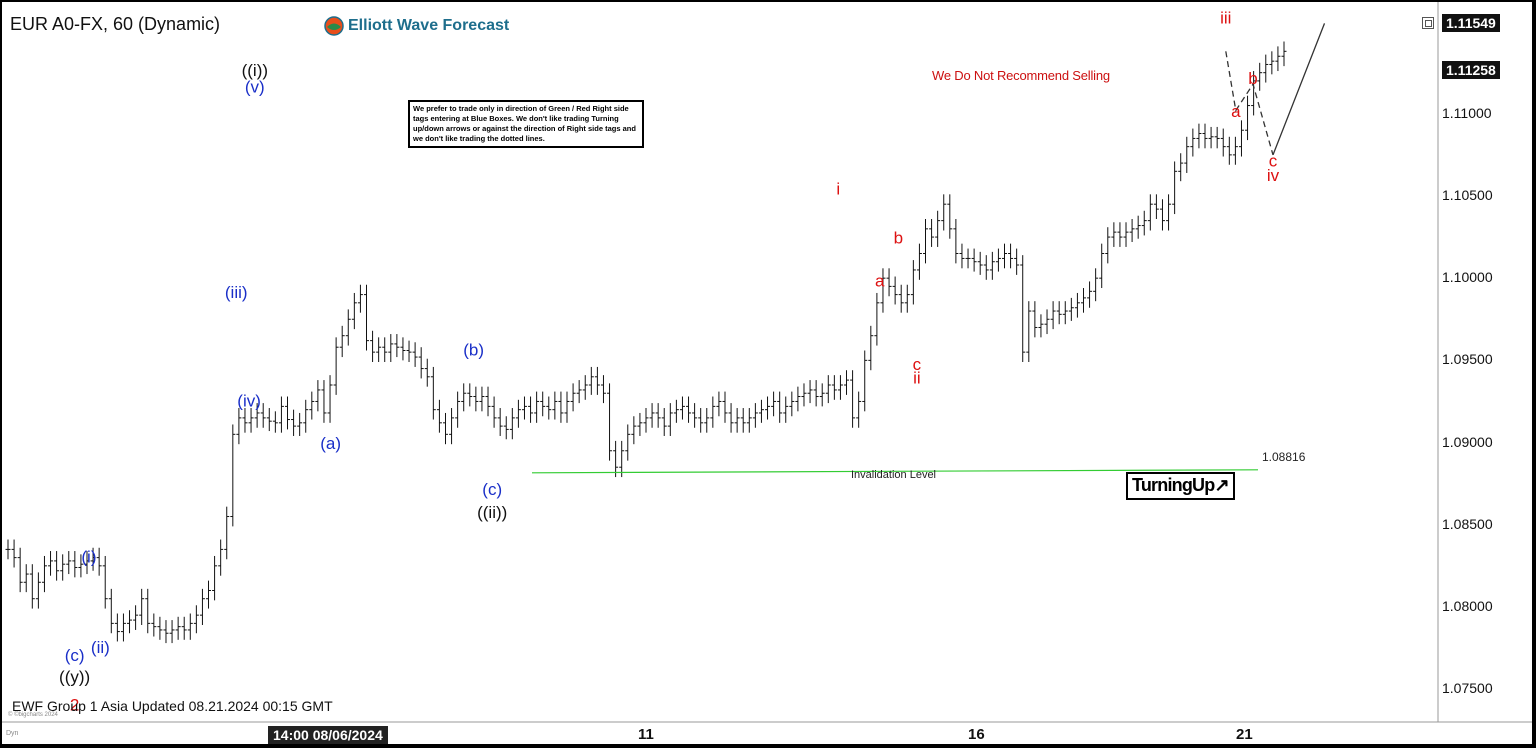 Image resolution: width=1536 pixels, height=748 pixels. Describe the element at coordinates (74, 677) in the screenshot. I see `wave-label: ((y))` at that location.